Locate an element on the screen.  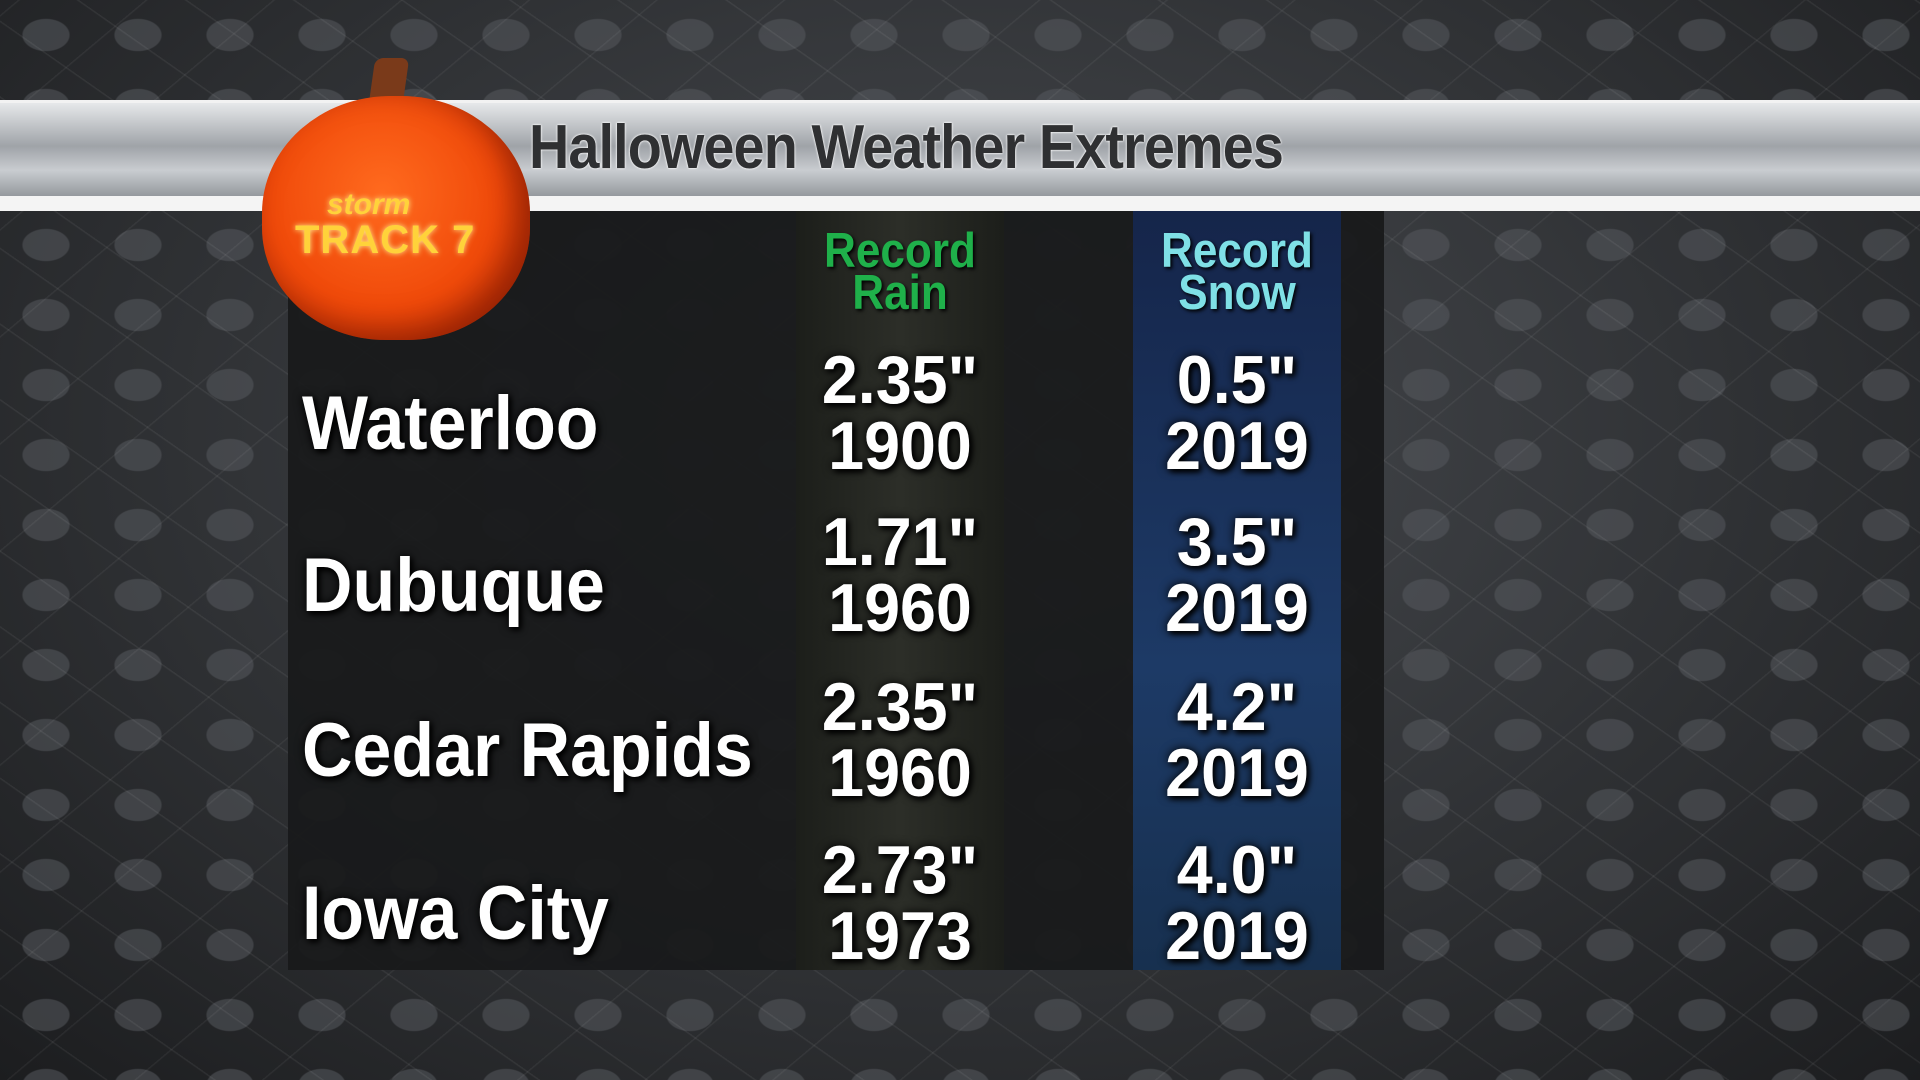
rain-year: 1900 is located at coordinates (900, 446).